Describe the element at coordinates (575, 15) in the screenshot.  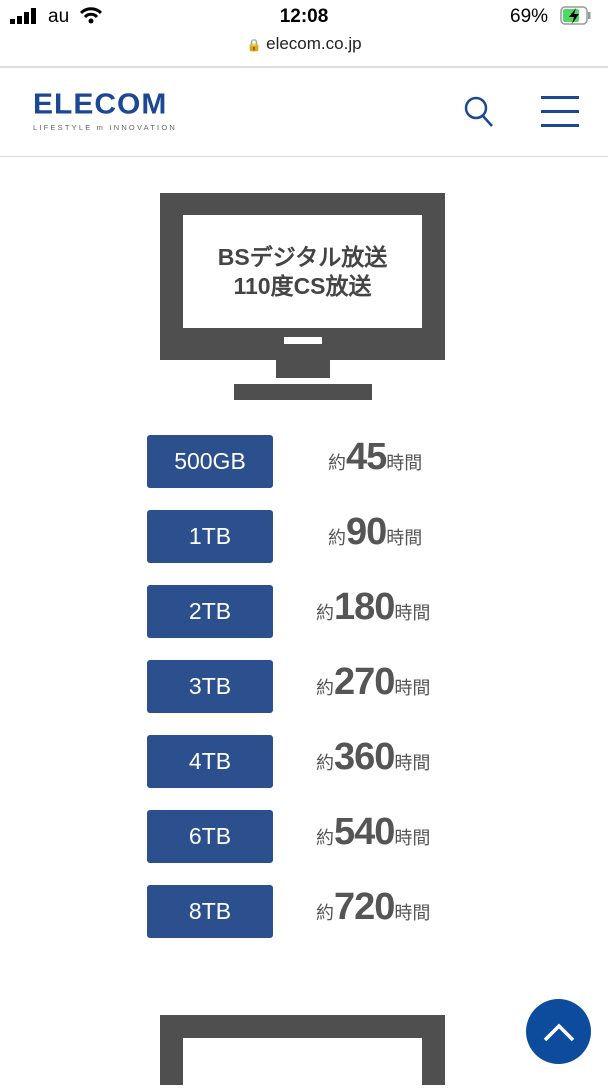
I see `battery-charging-icon` at that location.